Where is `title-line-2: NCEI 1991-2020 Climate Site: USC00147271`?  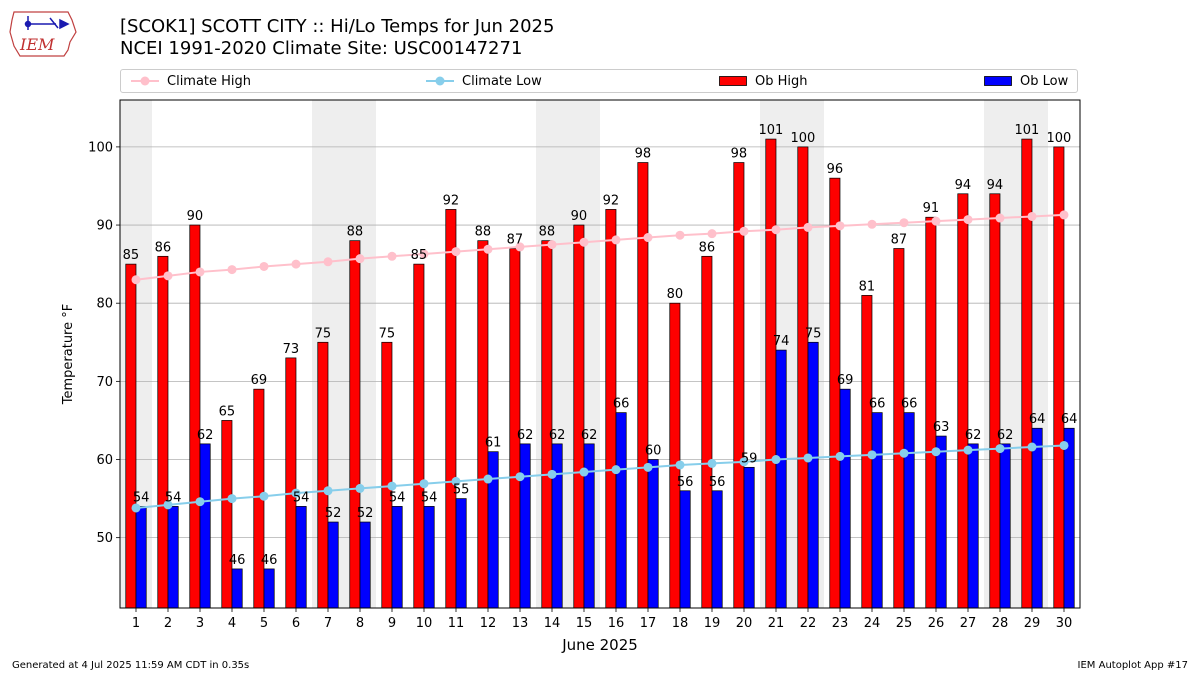
title-line-2: NCEI 1991-2020 Climate Site: USC00147271 is located at coordinates (321, 48).